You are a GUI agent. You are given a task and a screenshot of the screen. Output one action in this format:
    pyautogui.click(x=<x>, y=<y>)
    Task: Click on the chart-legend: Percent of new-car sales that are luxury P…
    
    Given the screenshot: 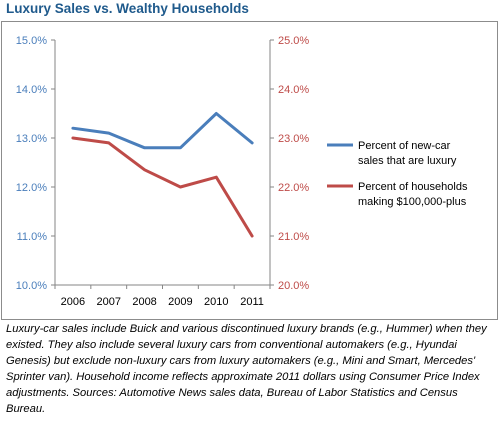 What is the action you would take?
    pyautogui.click(x=397, y=174)
    